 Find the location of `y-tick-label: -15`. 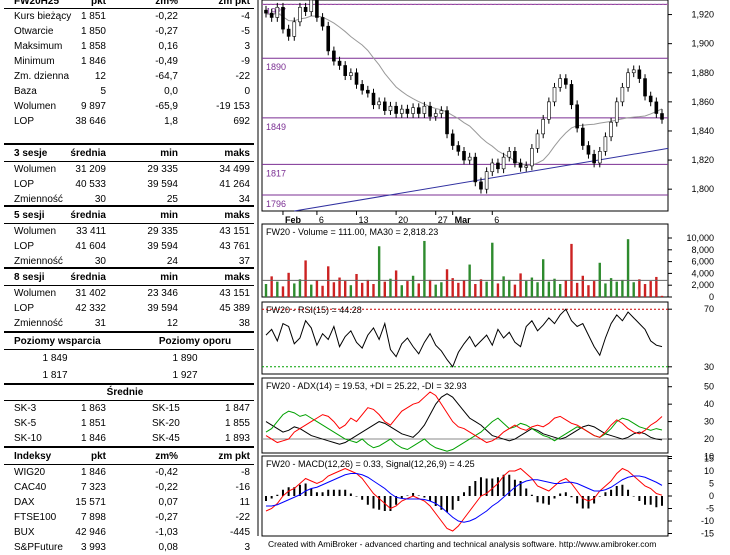

y-tick-label: -15 is located at coordinates (707, 534).